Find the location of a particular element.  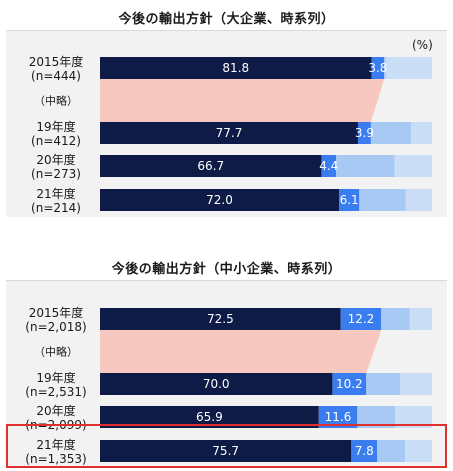

unit-label: (%) is located at coordinates (422, 45).